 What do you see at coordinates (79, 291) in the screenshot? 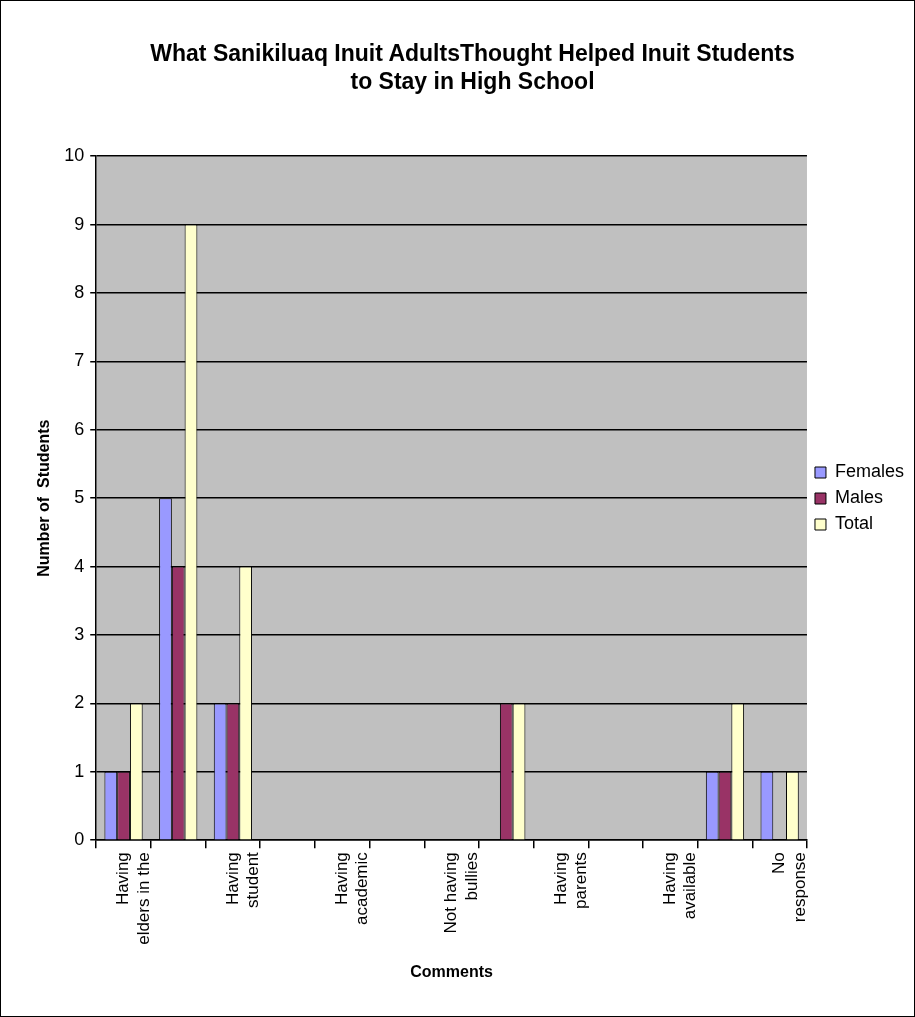
I see `y-tick-label: 8` at bounding box center [79, 291].